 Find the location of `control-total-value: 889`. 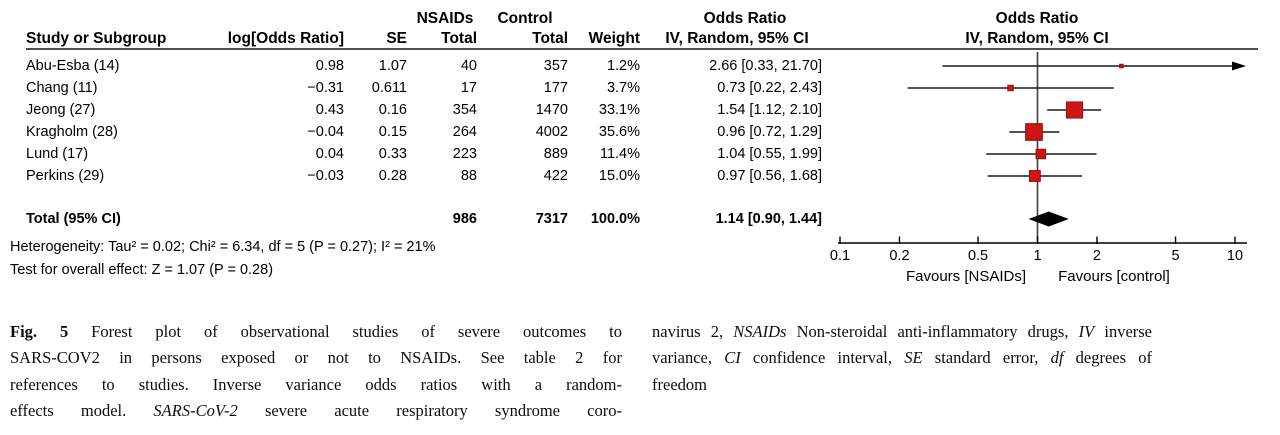

control-total-value: 889 is located at coordinates (555, 154).